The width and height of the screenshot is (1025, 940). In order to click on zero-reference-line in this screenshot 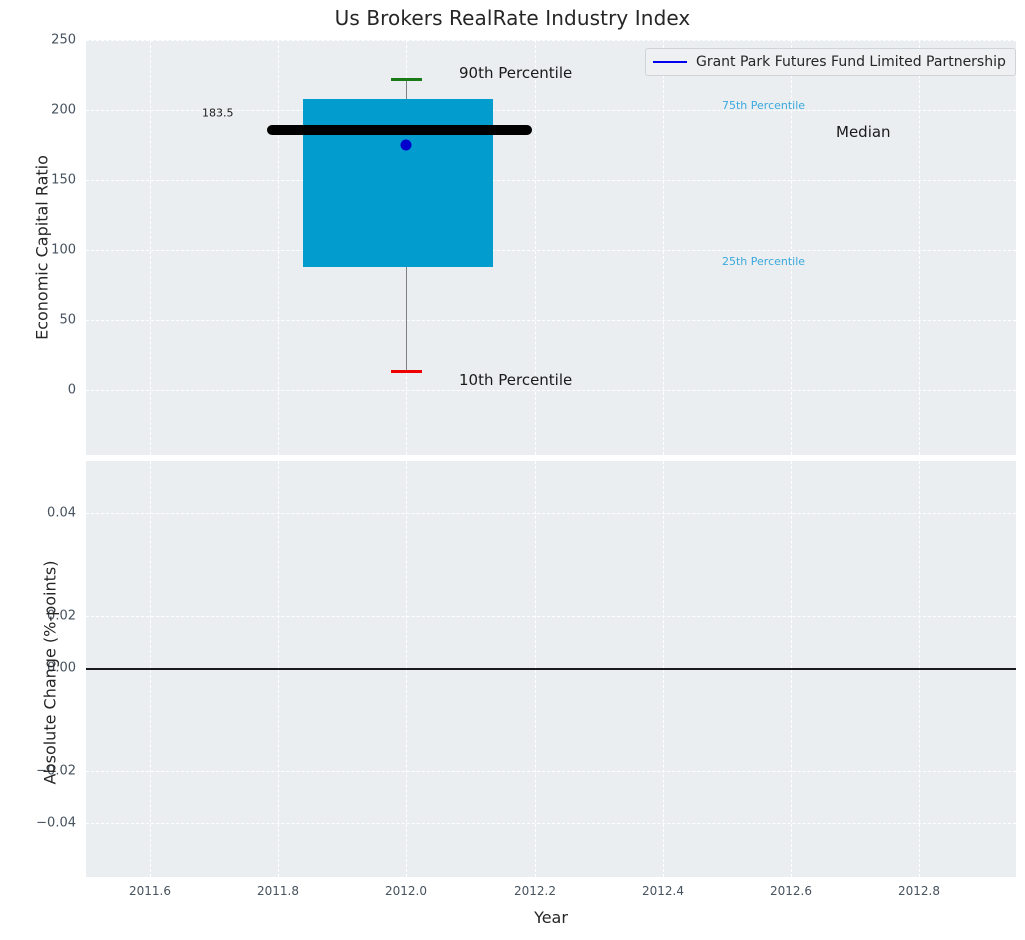, I will do `click(551, 669)`.